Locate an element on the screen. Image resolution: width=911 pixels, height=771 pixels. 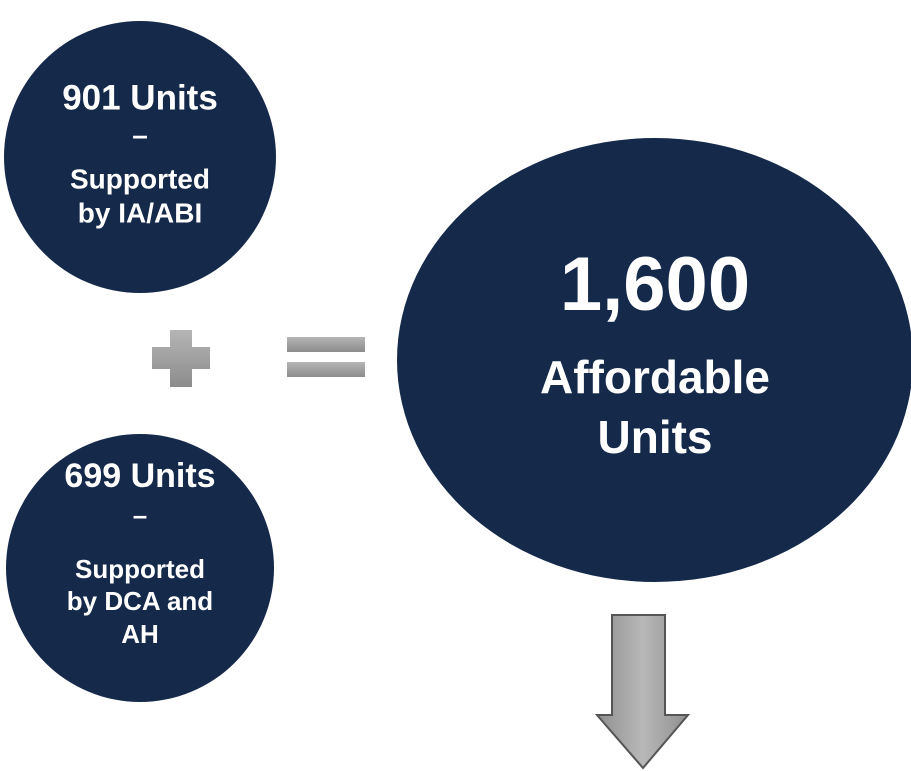
circle-bottom is located at coordinates (140, 568).